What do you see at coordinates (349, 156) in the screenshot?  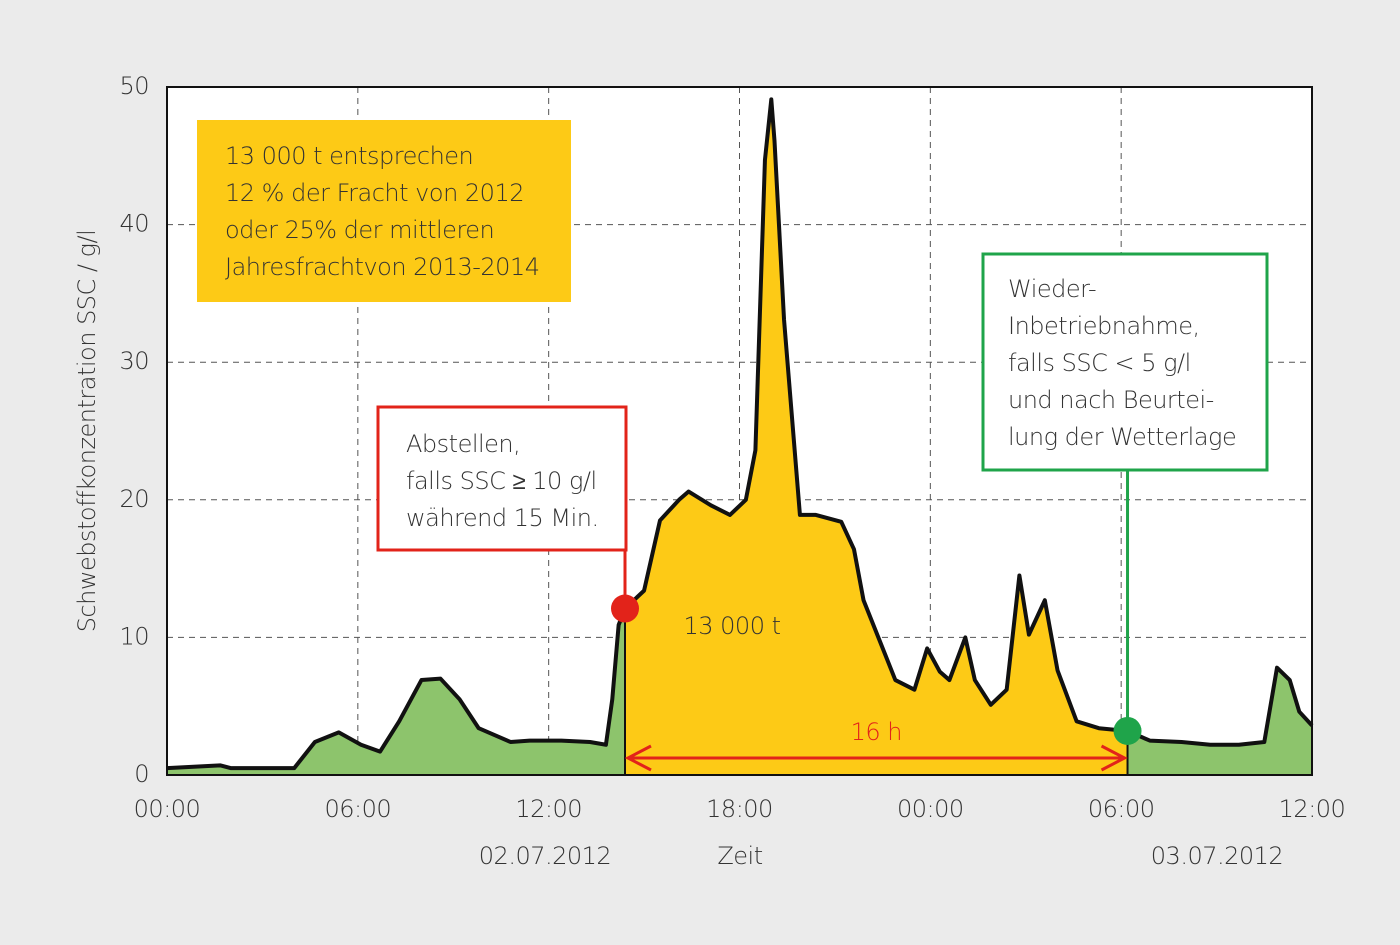 I see `info-text: 13 000 t entsprechen` at bounding box center [349, 156].